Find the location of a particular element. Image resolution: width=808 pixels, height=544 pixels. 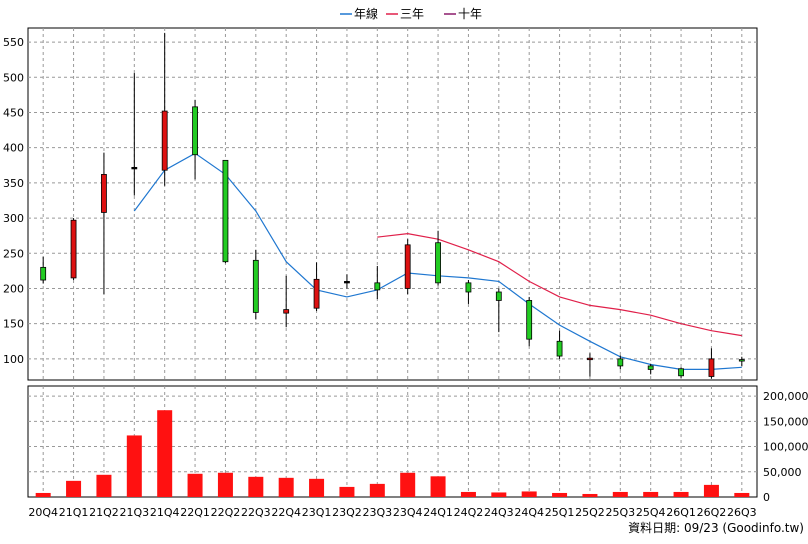

price-tick-label: 400 is located at coordinates (13, 148).